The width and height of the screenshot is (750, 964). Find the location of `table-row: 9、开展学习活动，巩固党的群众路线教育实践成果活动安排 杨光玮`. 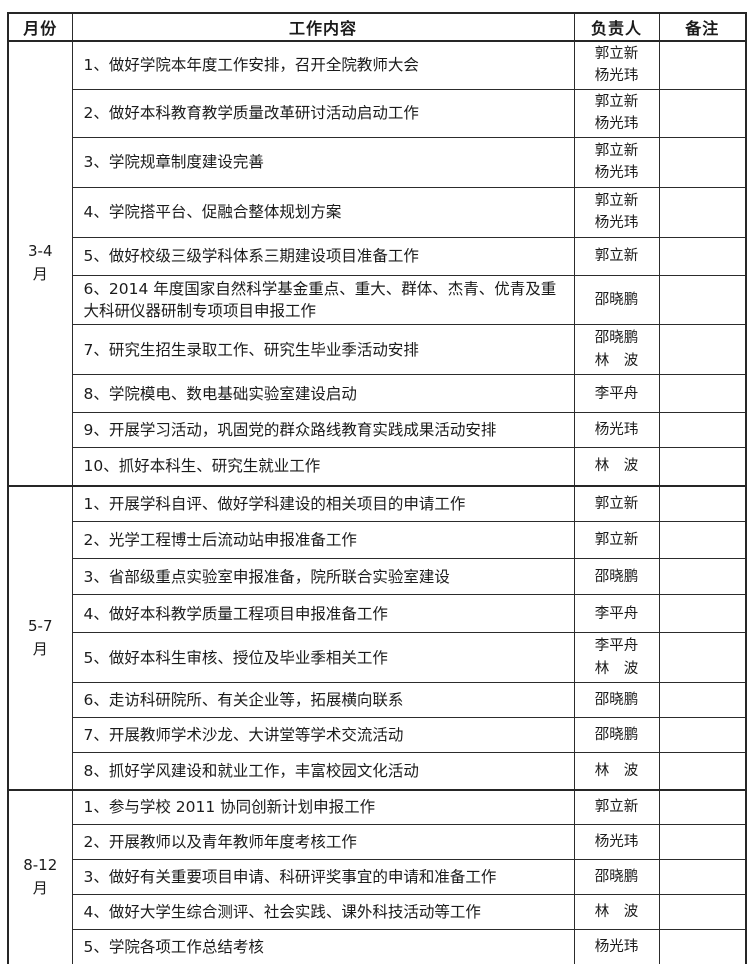

table-row: 9、开展学习活动，巩固党的群众路线教育实践成果活动安排 杨光玮 is located at coordinates (377, 430).